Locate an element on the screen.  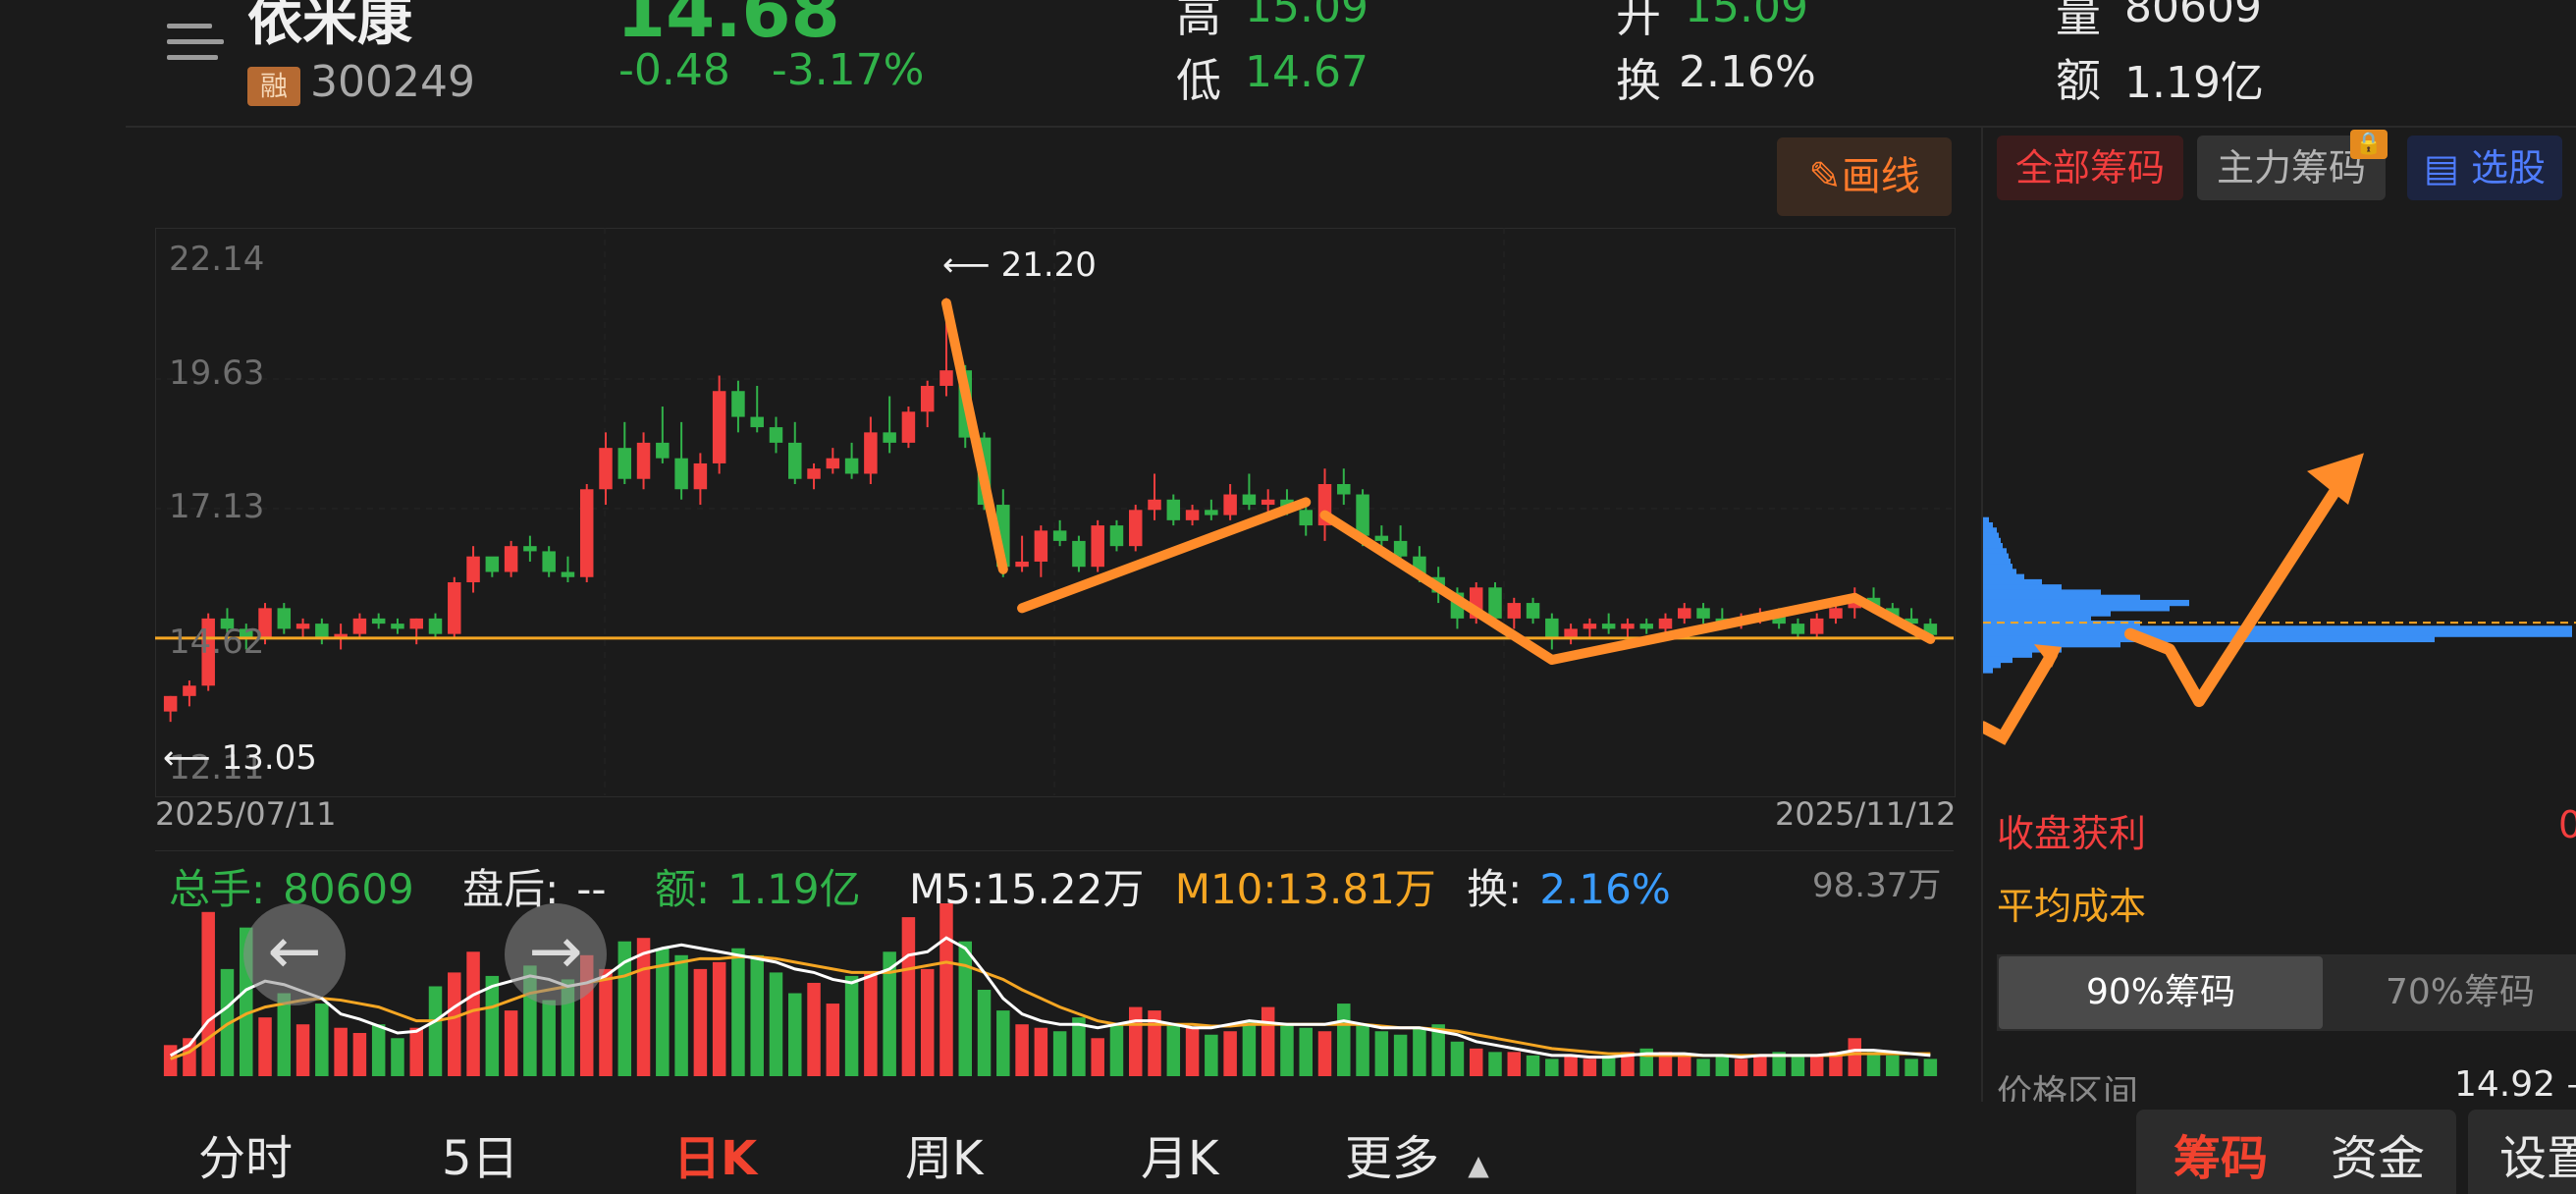
volume-turnover-value: 2.16% is located at coordinates (1605, 889).